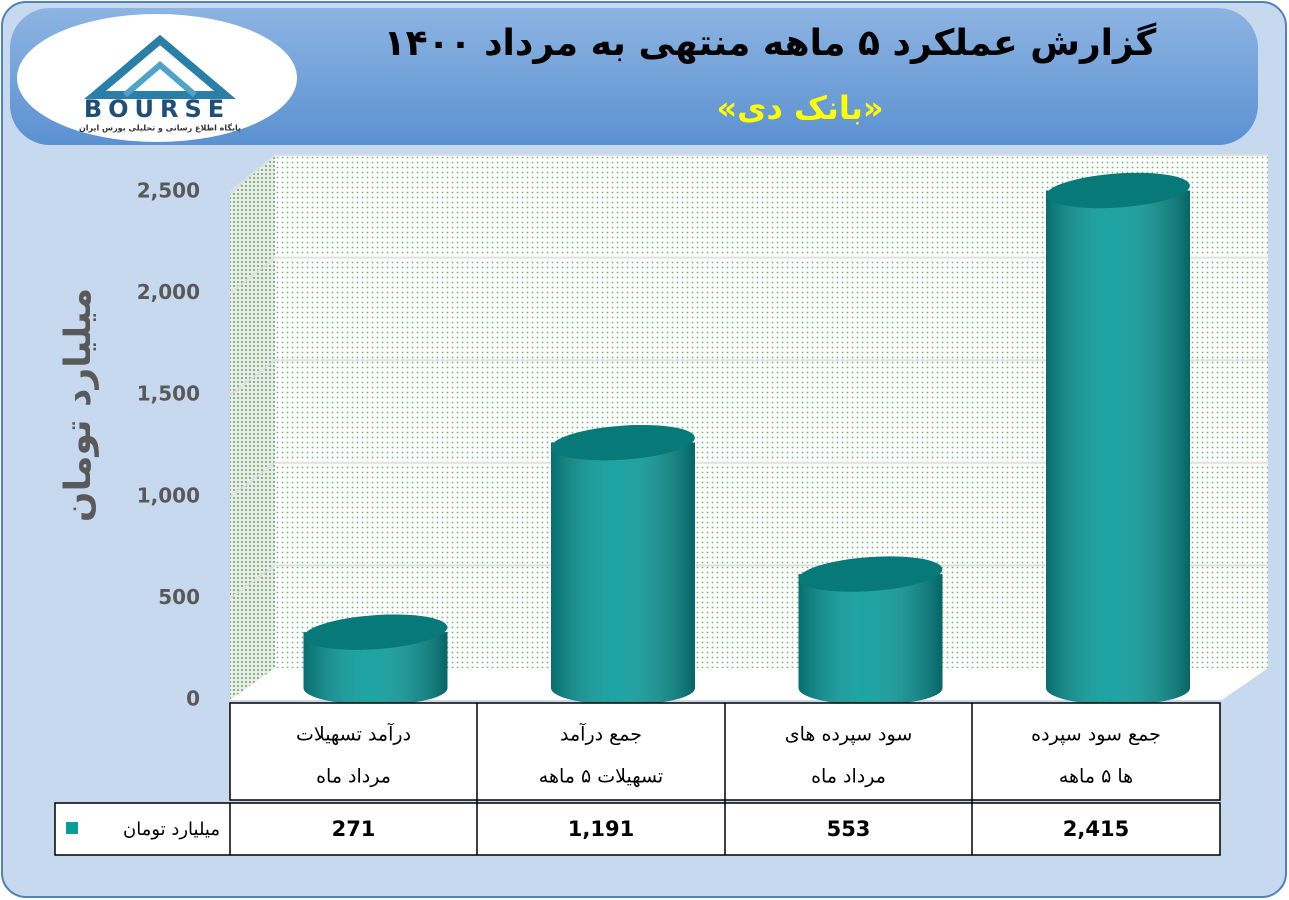 Image resolution: width=1289 pixels, height=900 pixels. Describe the element at coordinates (168, 495) in the screenshot. I see `y-tick-label: 1,000` at that location.